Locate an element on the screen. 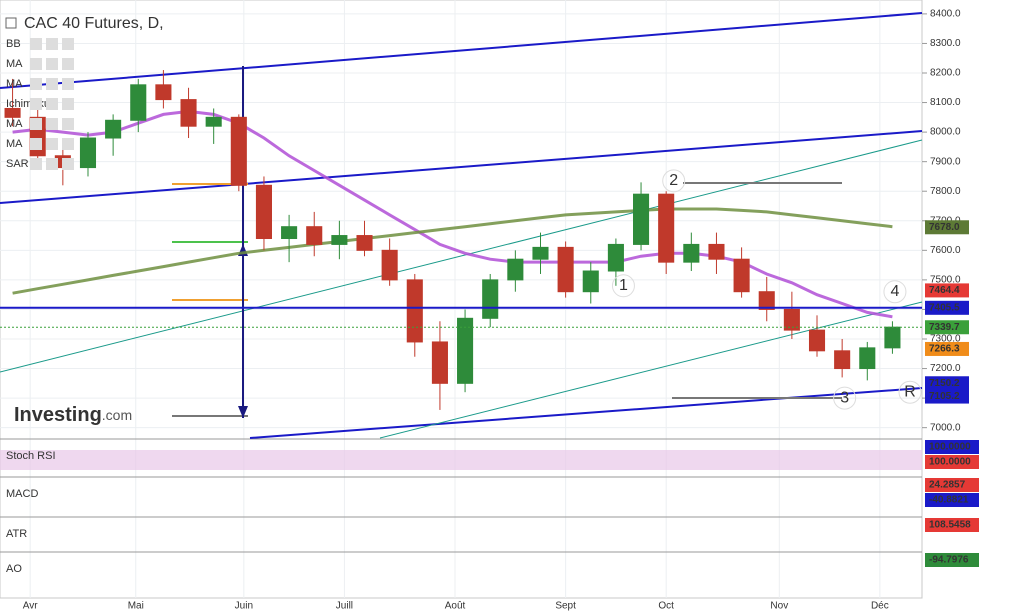 The image size is (1011, 614). y-tick-label: 7600.0 is located at coordinates (945, 250).